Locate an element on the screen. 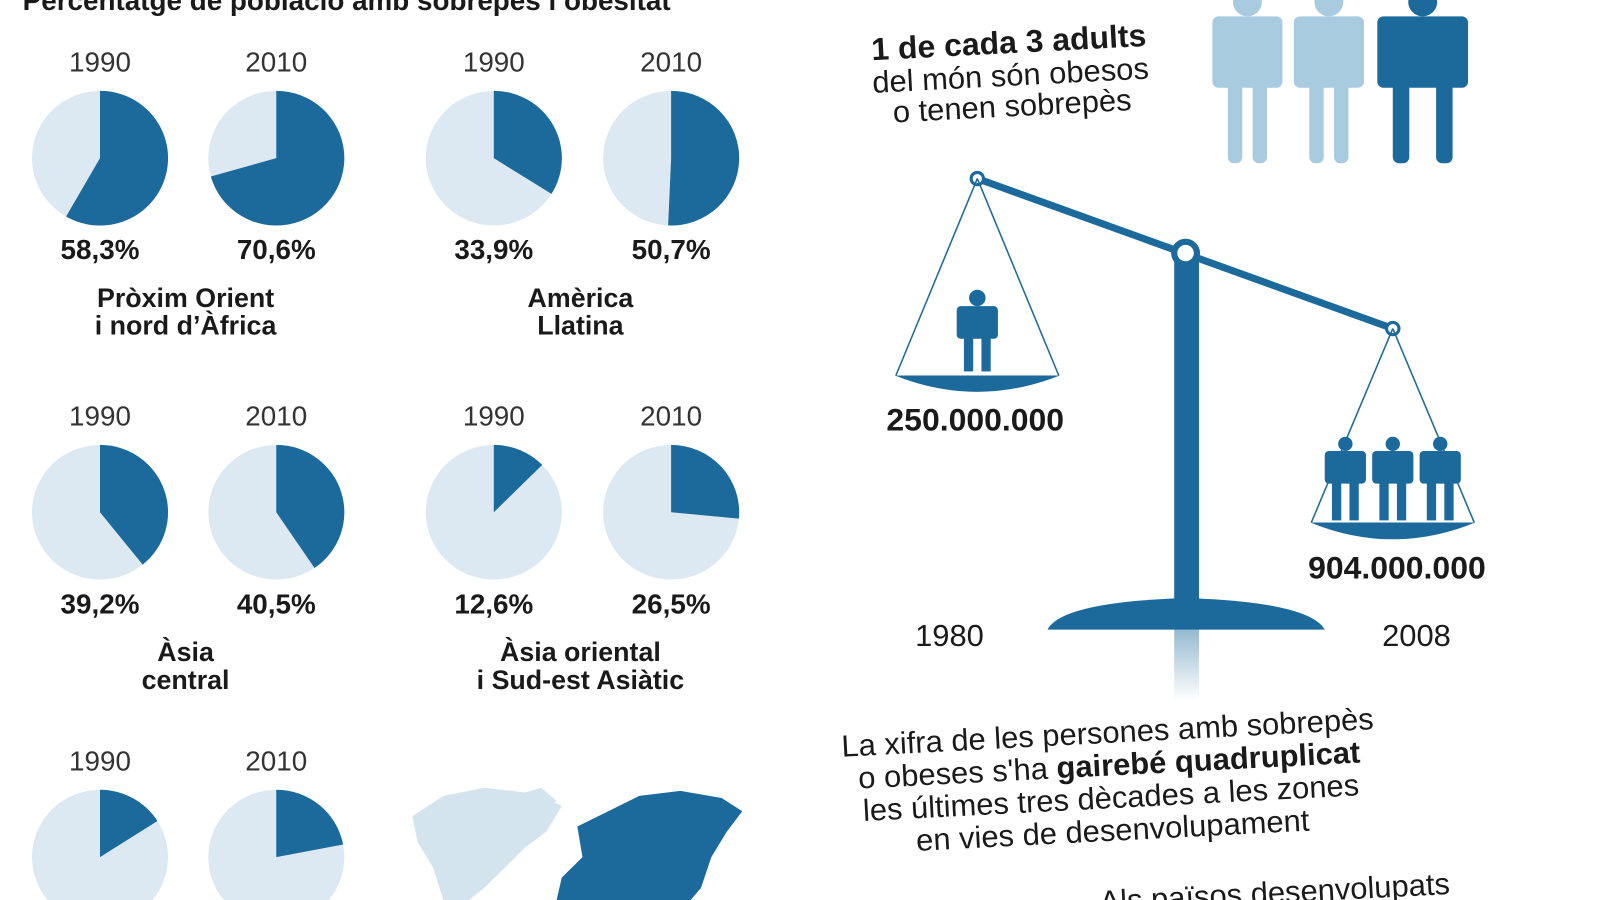 The image size is (1600, 900). value-label: 40,5% is located at coordinates (276, 603).